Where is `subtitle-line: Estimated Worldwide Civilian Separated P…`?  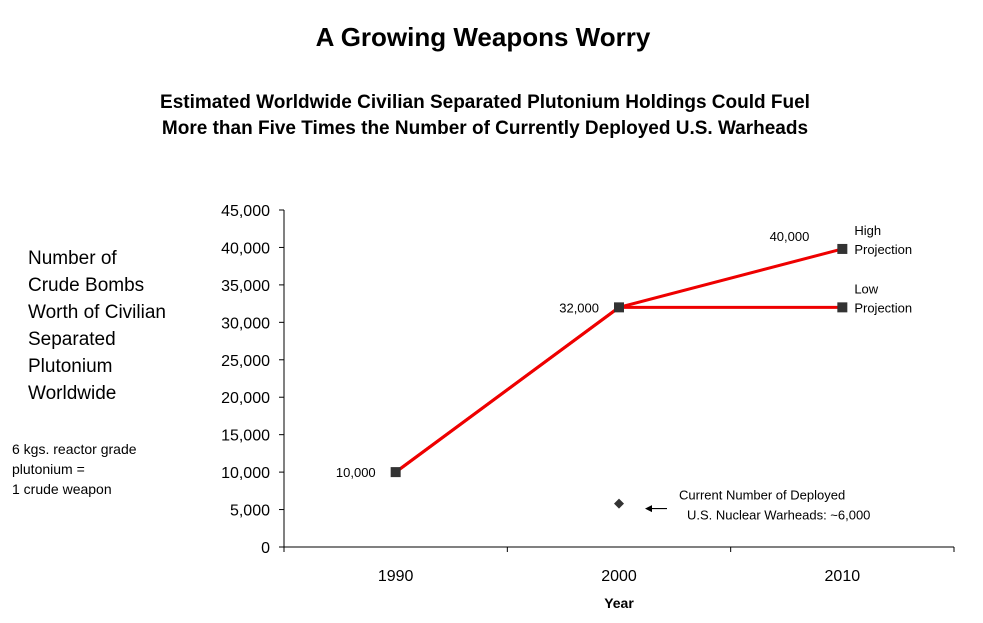 subtitle-line: Estimated Worldwide Civilian Separated P… is located at coordinates (485, 102).